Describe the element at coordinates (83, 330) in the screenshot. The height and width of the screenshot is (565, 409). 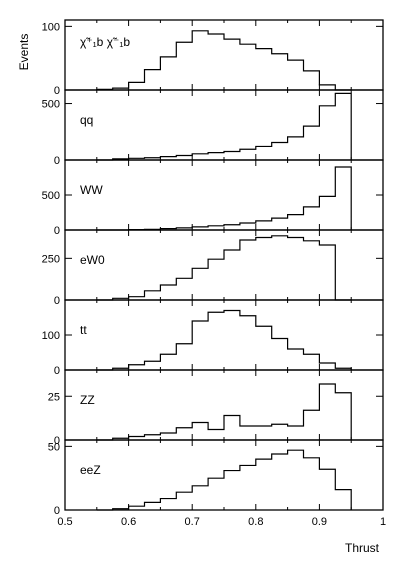
I see `panel-label: tt` at that location.